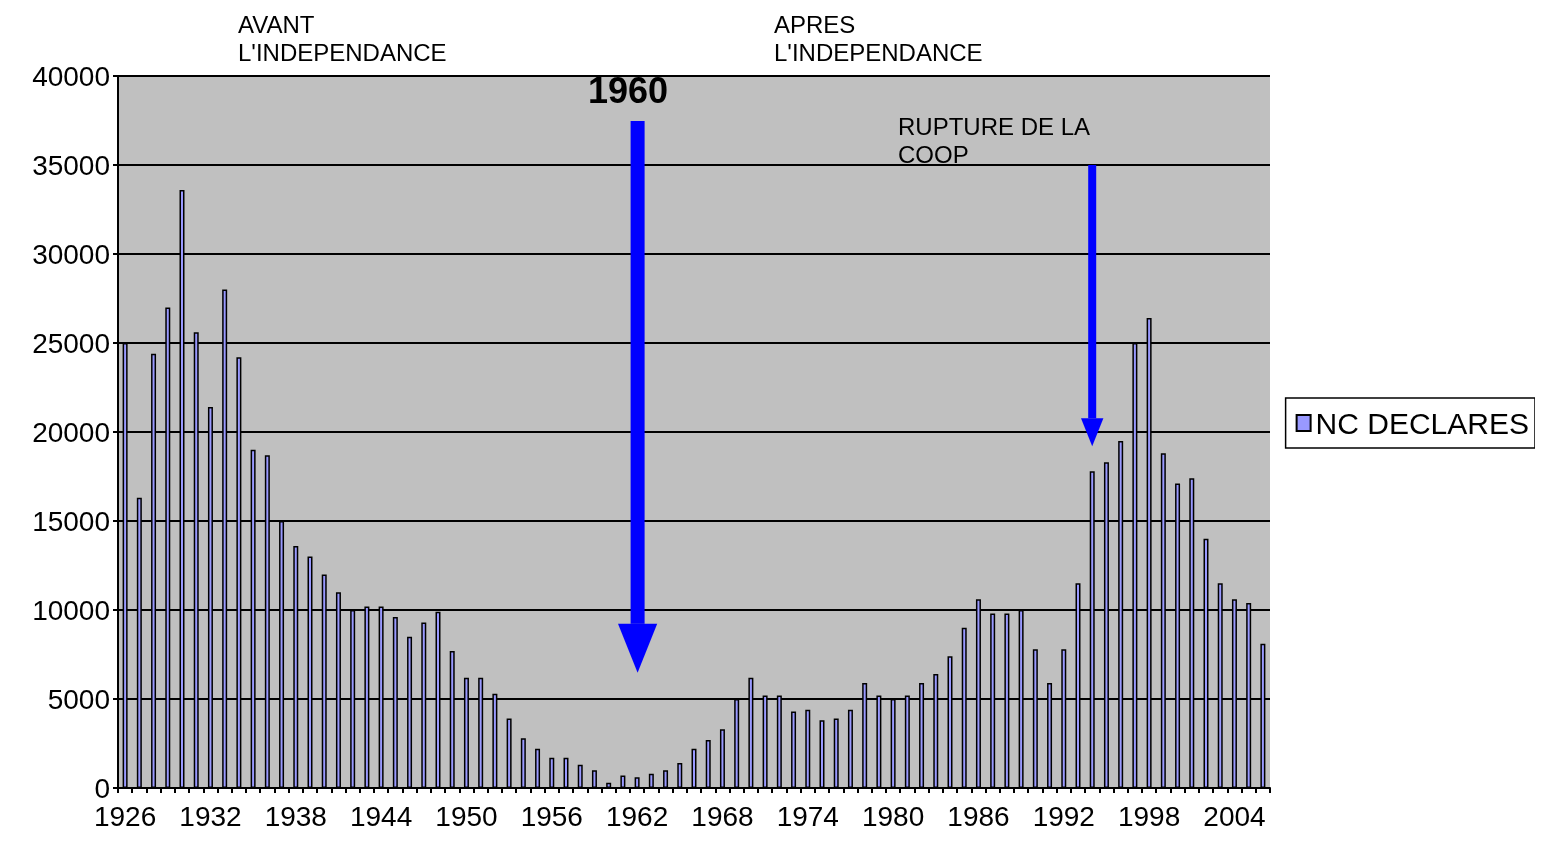 The image size is (1543, 847). What do you see at coordinates (722, 816) in the screenshot?
I see `x-tick-label: 1968` at bounding box center [722, 816].